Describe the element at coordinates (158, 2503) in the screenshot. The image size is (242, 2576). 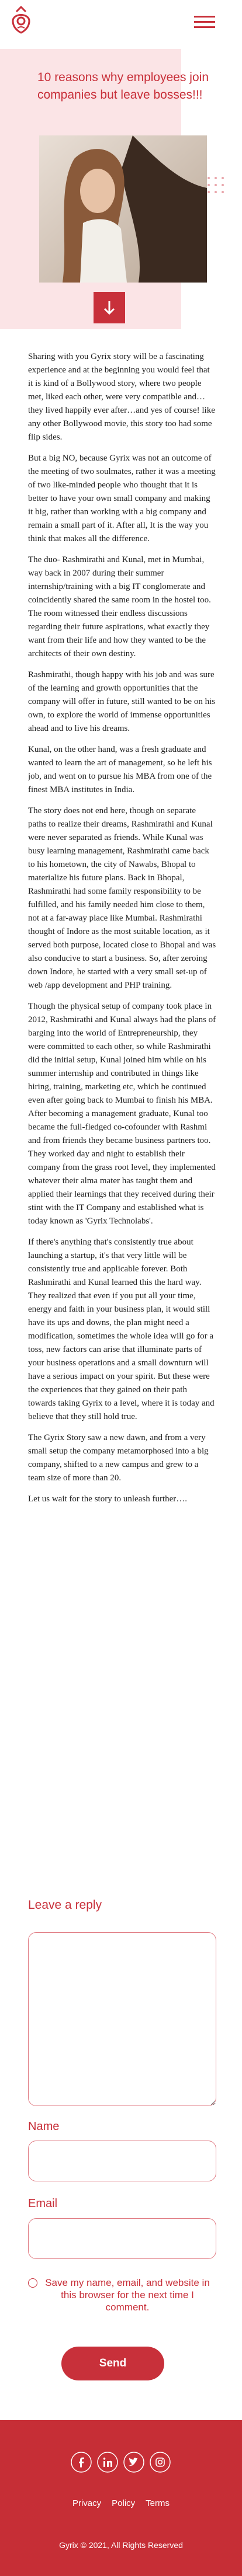
I see `footer-link: Terms` at that location.